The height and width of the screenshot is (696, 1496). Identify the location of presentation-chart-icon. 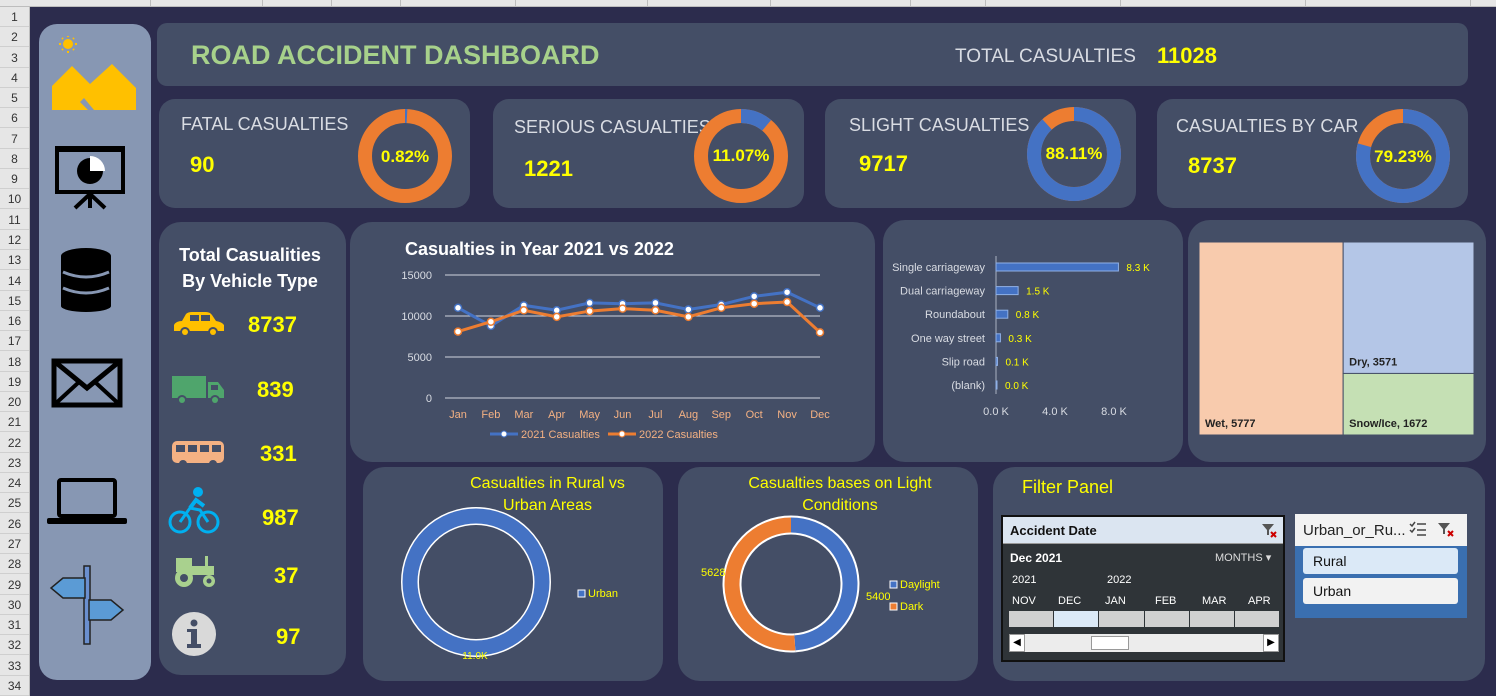
(90, 177).